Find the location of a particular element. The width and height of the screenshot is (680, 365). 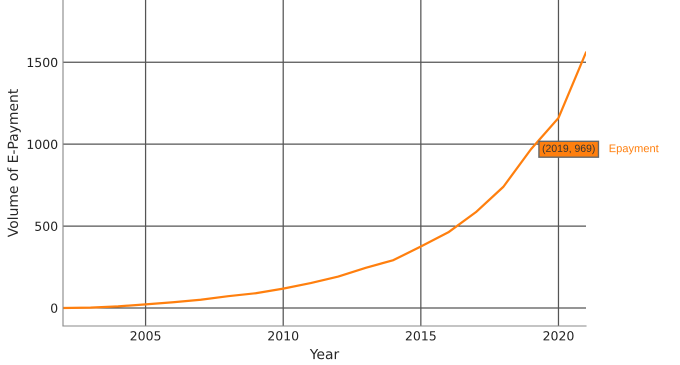

y-tick-label: 1000 is located at coordinates (43, 145).